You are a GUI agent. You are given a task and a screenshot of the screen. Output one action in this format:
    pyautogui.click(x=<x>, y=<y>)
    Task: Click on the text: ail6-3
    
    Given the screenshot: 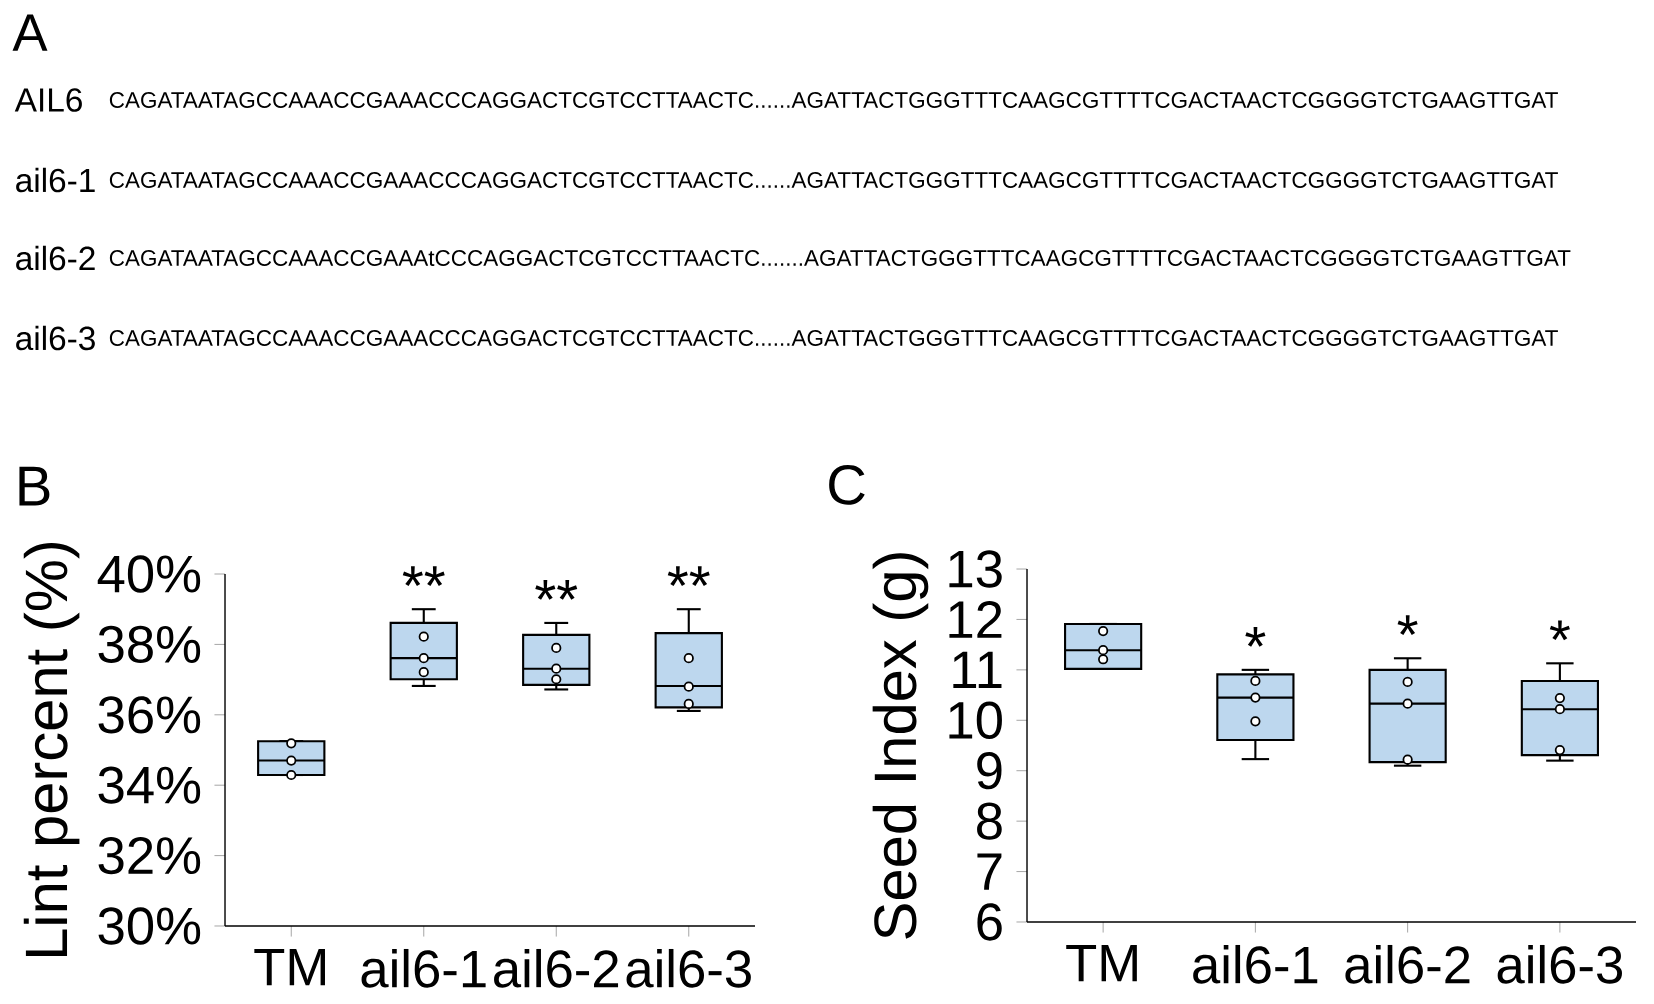 What is the action you would take?
    pyautogui.click(x=55, y=338)
    